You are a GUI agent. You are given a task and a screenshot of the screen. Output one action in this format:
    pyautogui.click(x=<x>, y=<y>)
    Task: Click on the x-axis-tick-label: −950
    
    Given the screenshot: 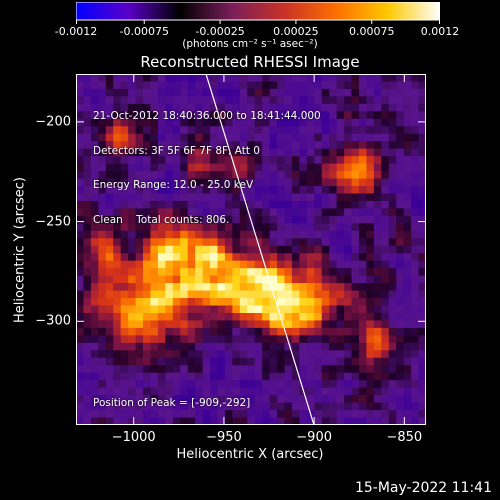 What is the action you would take?
    pyautogui.click(x=224, y=437)
    